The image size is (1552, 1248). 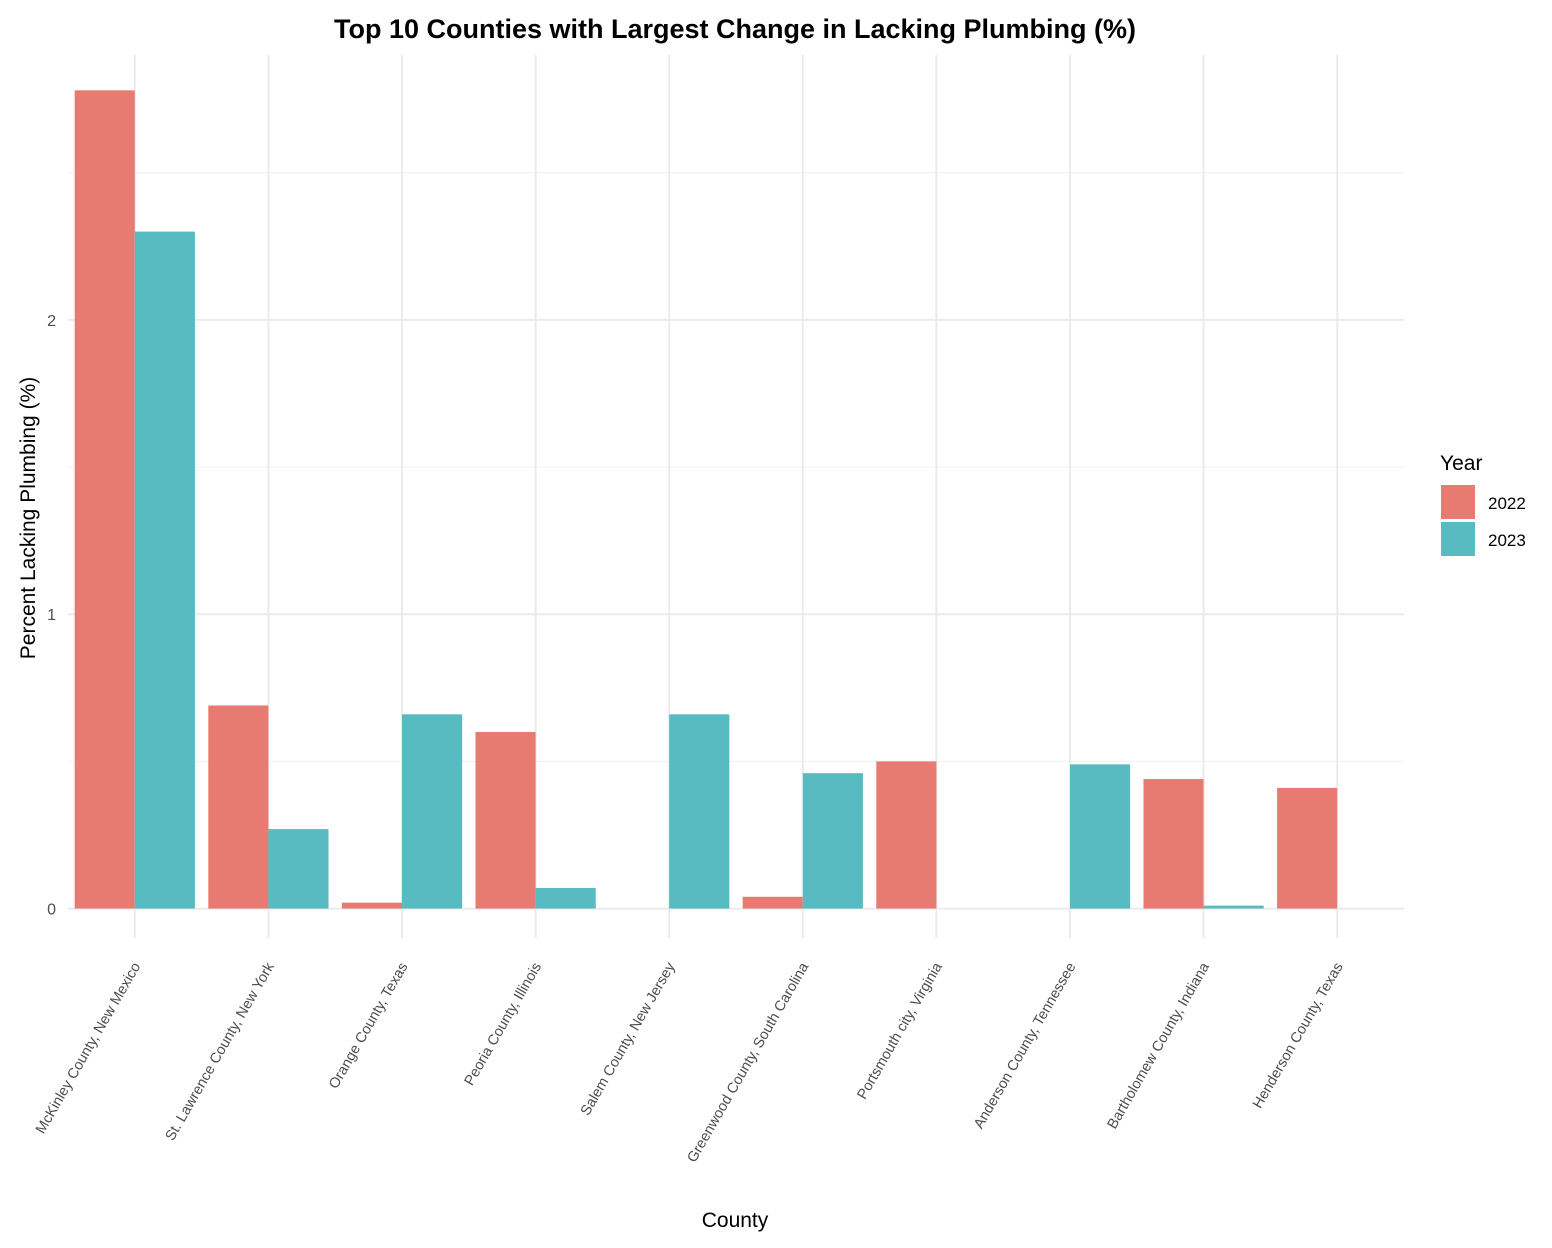 What do you see at coordinates (1298, 1035) in the screenshot?
I see `x-tick-label: Henderson County, Texas` at bounding box center [1298, 1035].